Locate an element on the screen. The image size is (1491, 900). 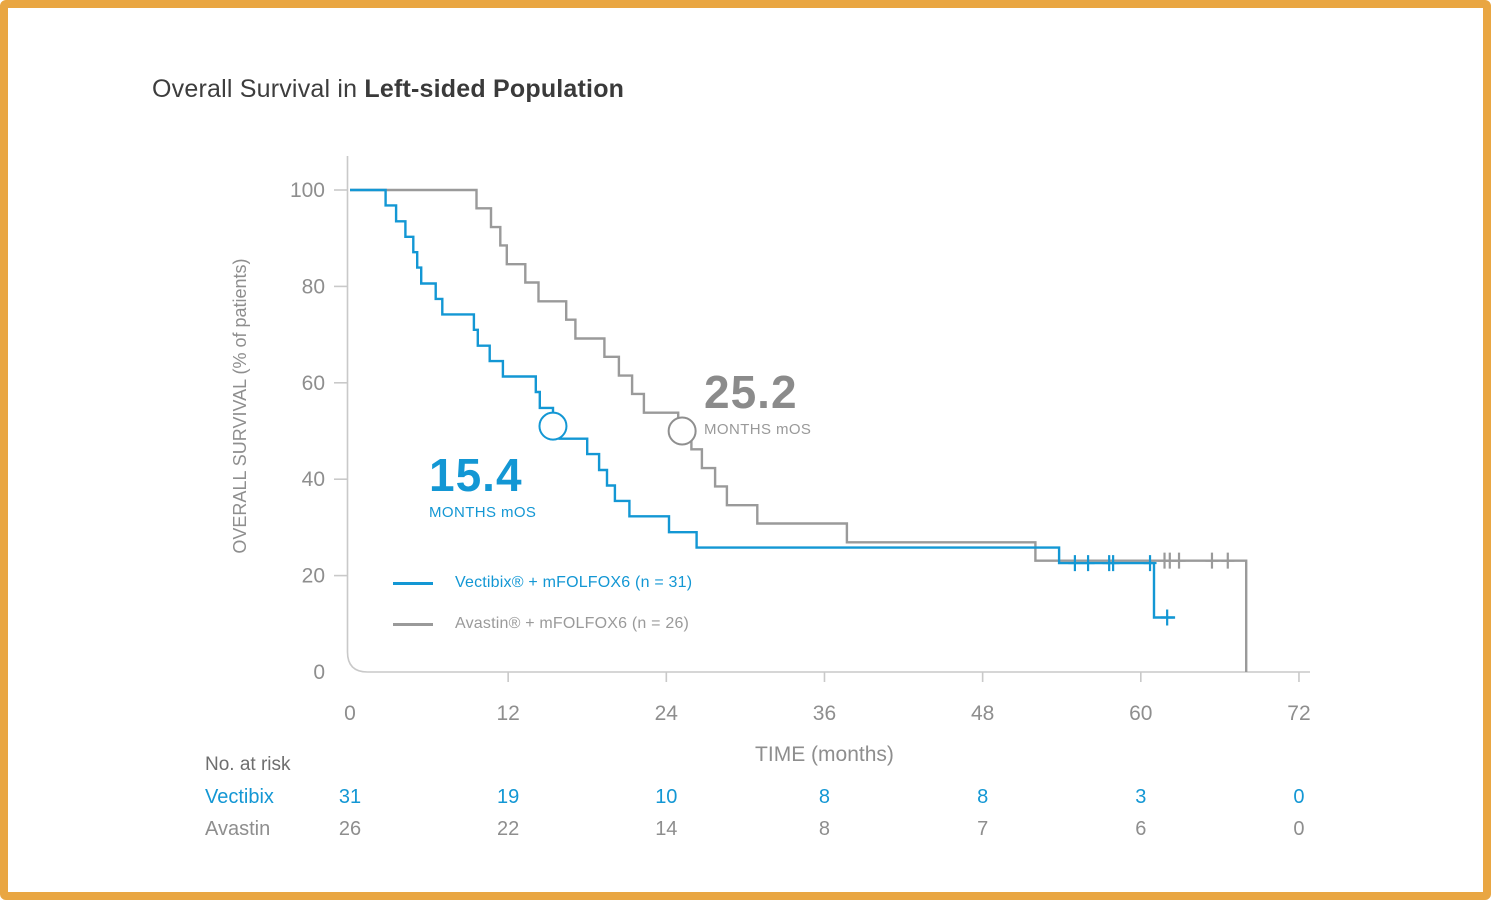
median-caption-vectibix: MONTHS mOS is located at coordinates (483, 512).